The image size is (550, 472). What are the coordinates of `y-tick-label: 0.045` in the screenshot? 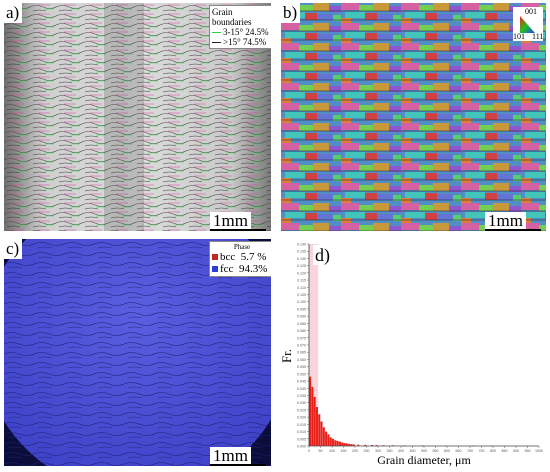 It's located at (301, 382).